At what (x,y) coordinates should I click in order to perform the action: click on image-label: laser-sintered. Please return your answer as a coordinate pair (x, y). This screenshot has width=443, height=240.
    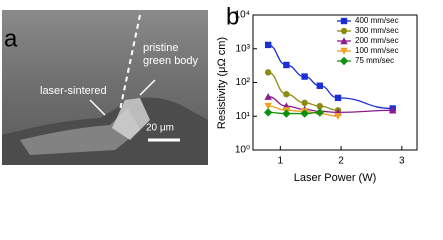
    Looking at the image, I should click on (73, 91).